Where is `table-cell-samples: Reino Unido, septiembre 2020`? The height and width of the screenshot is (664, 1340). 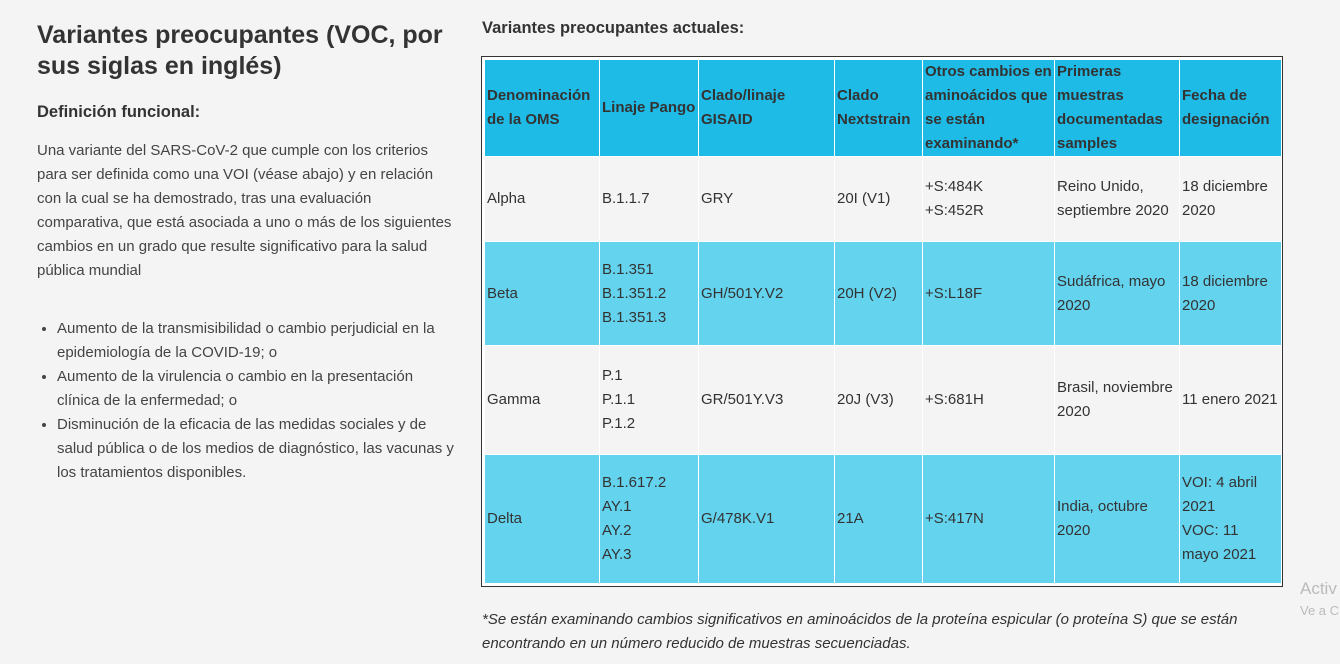
table-cell-samples: Reino Unido, septiembre 2020 is located at coordinates (1117, 199).